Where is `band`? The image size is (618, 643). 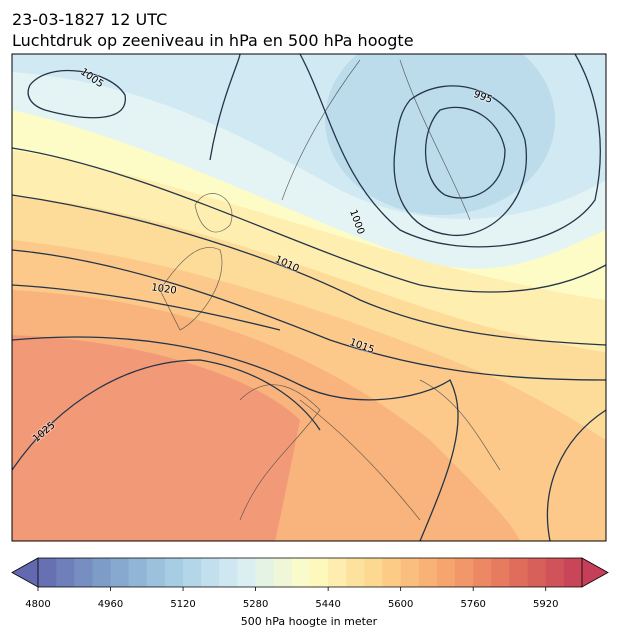 band is located at coordinates (440, 134).